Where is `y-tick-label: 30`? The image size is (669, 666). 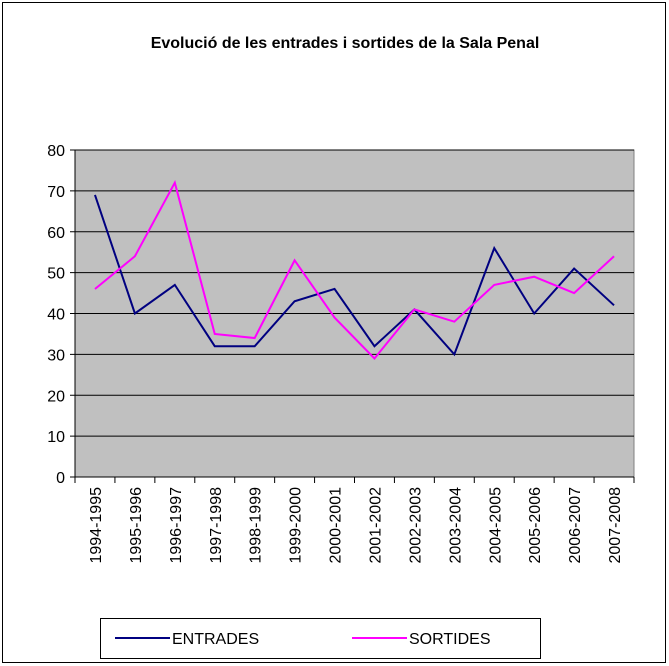 y-tick-label: 30 is located at coordinates (56, 355).